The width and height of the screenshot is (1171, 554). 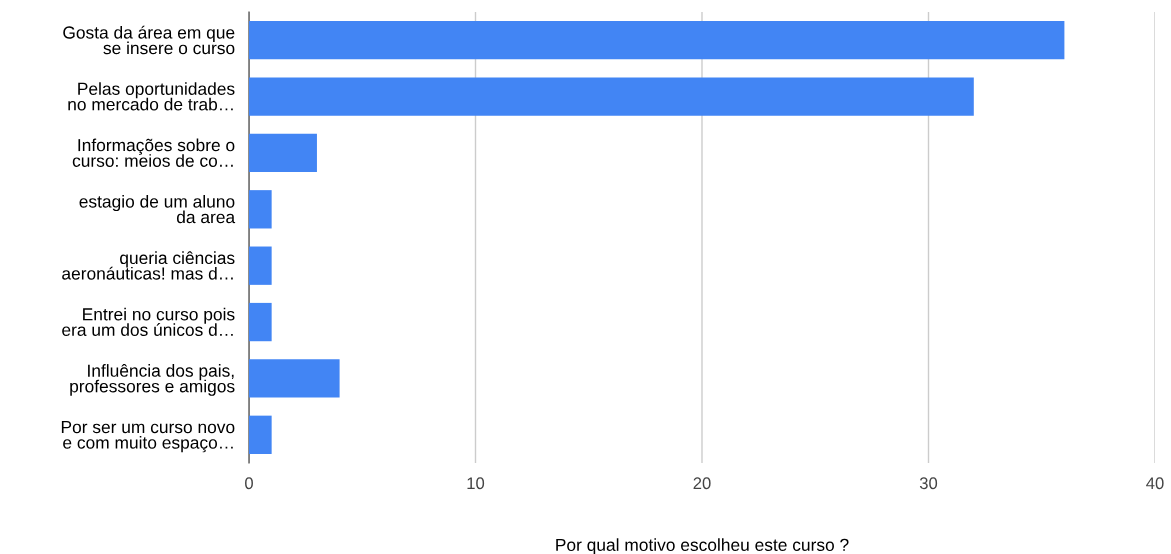 I want to click on x-tick-label: 20, so click(x=702, y=483).